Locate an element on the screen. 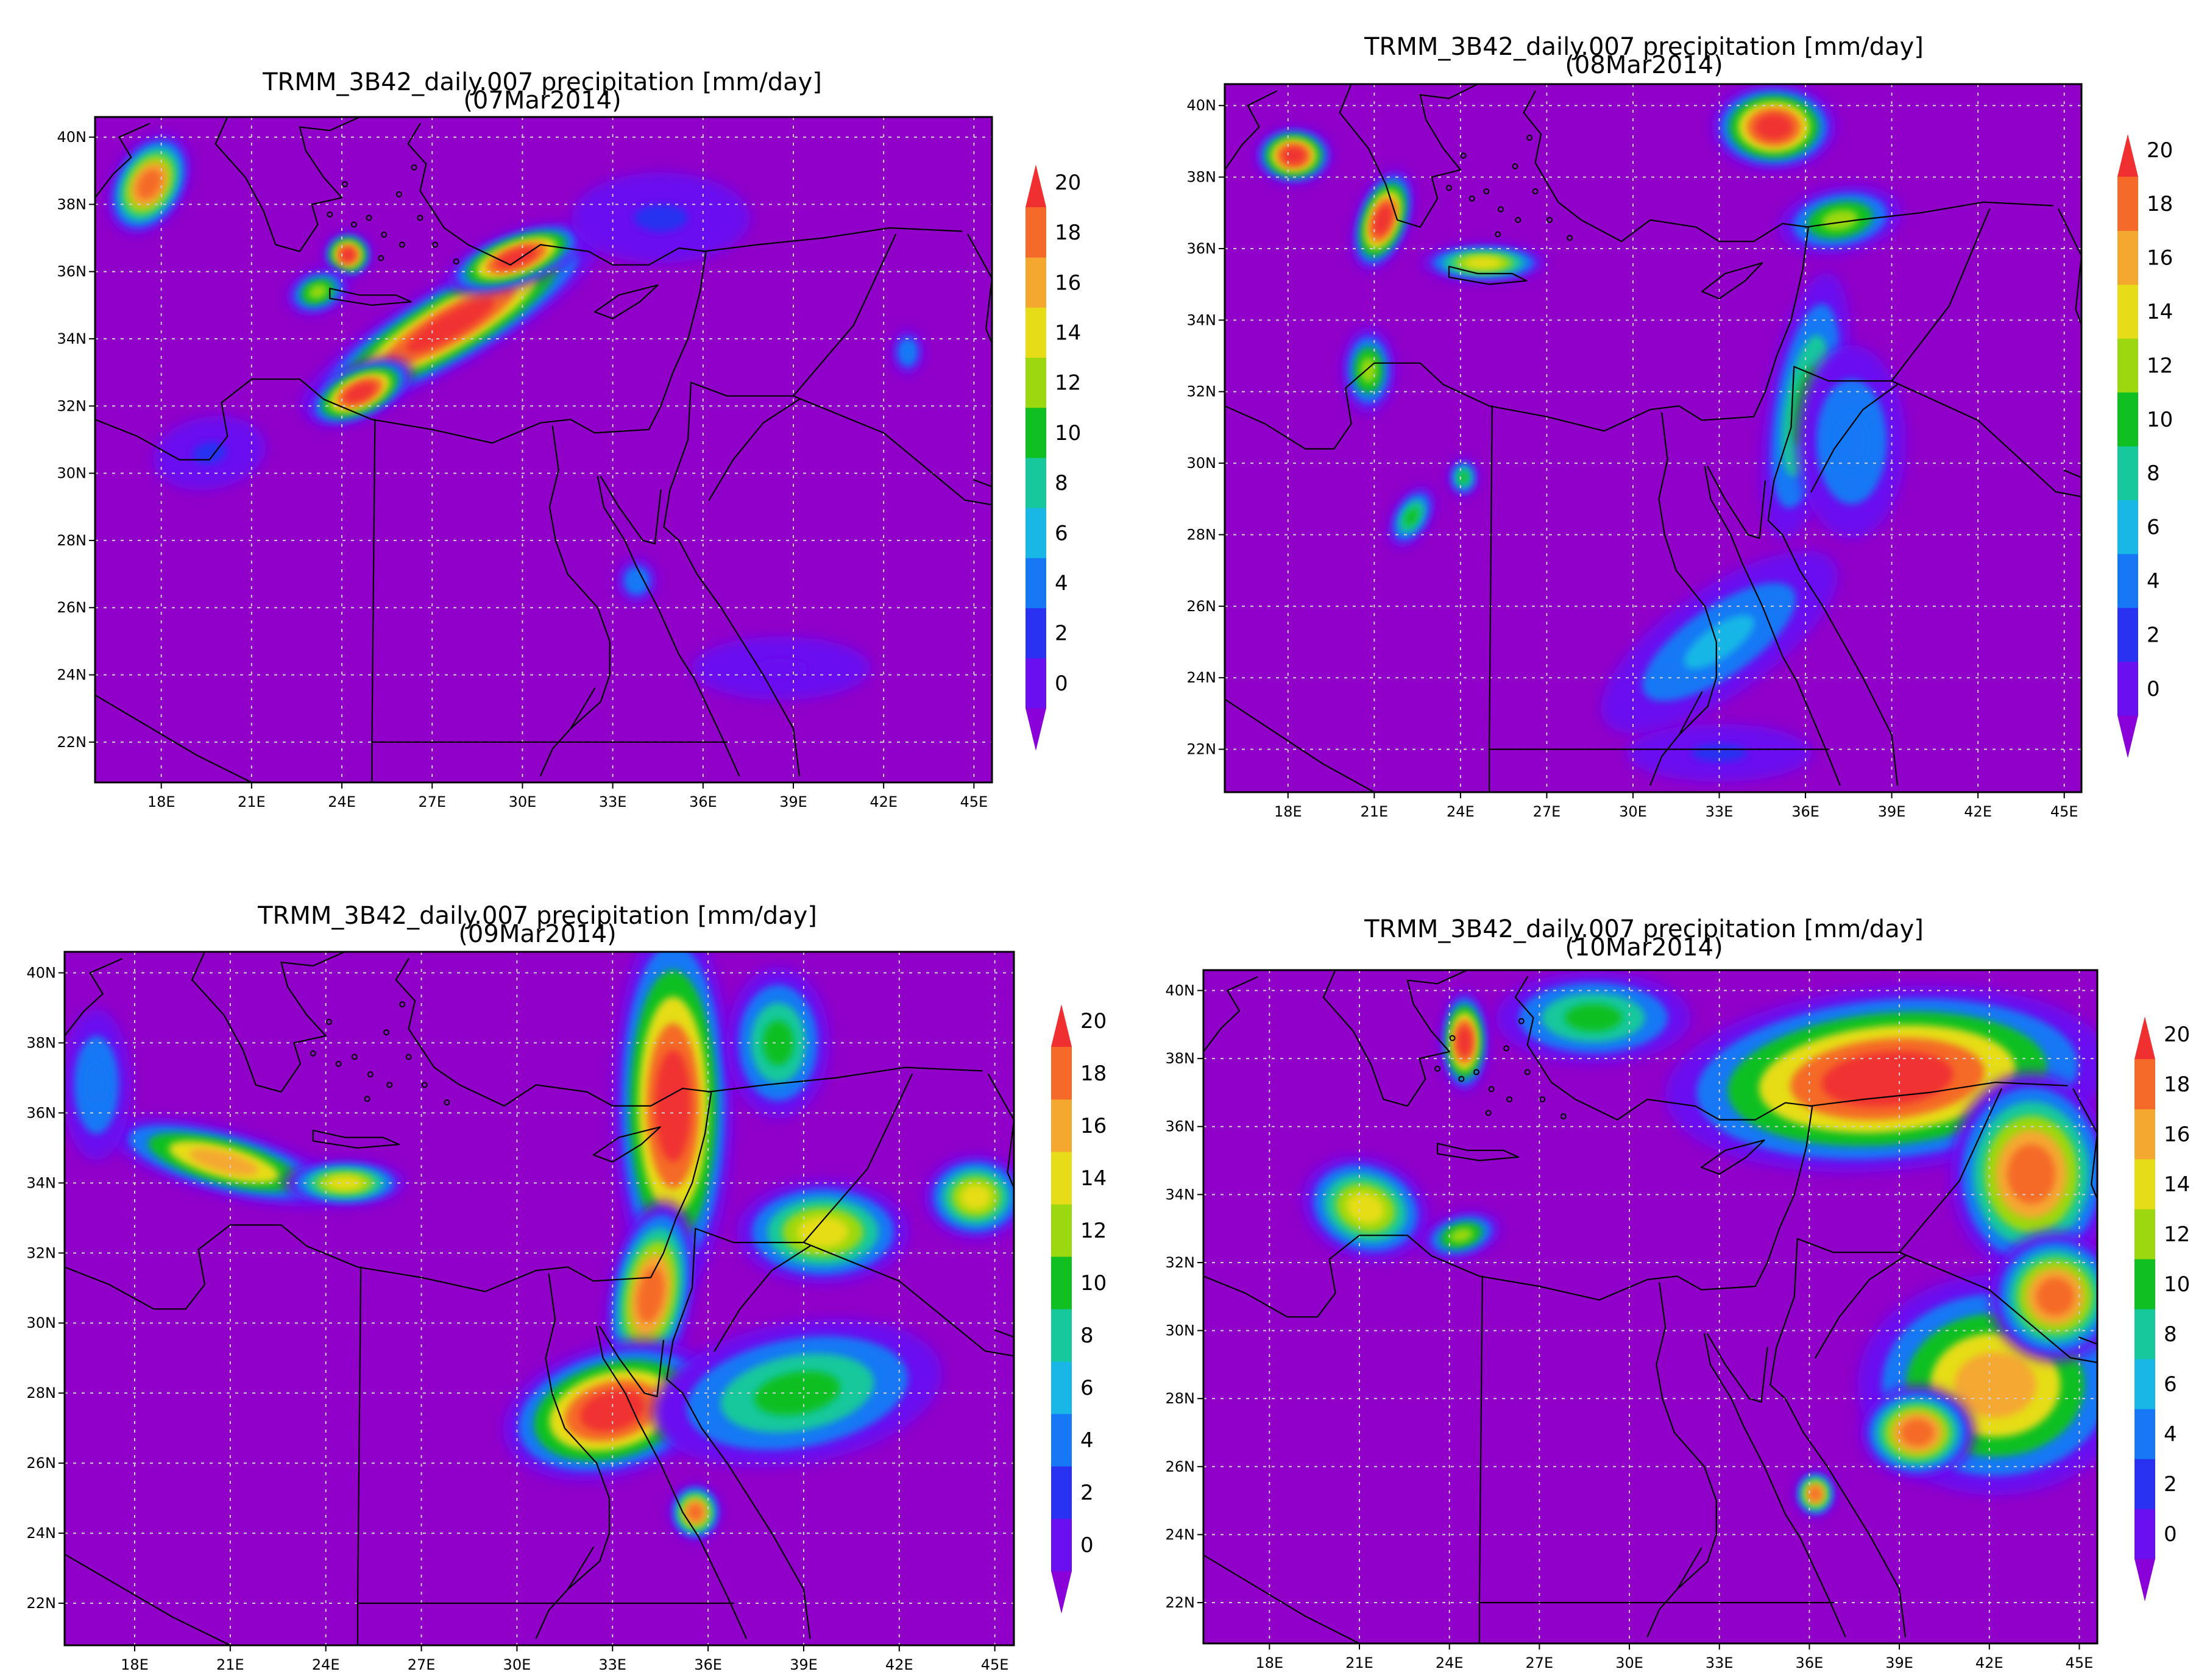 The height and width of the screenshot is (1680, 2207). colorbar-label: 8 is located at coordinates (2170, 1334).